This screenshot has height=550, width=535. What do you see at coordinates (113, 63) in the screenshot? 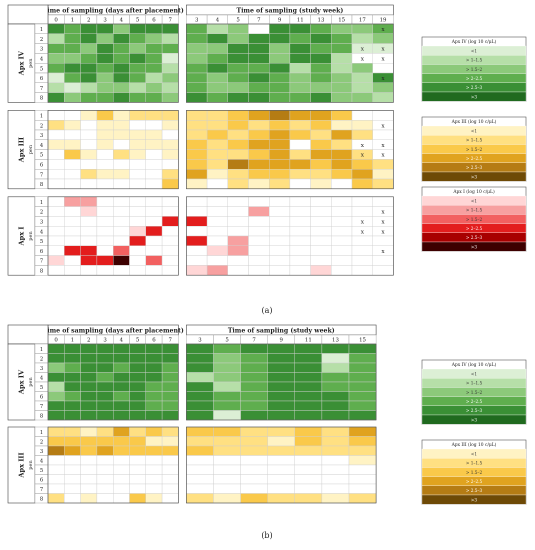
I see `day-block-outline` at bounding box center [113, 63].